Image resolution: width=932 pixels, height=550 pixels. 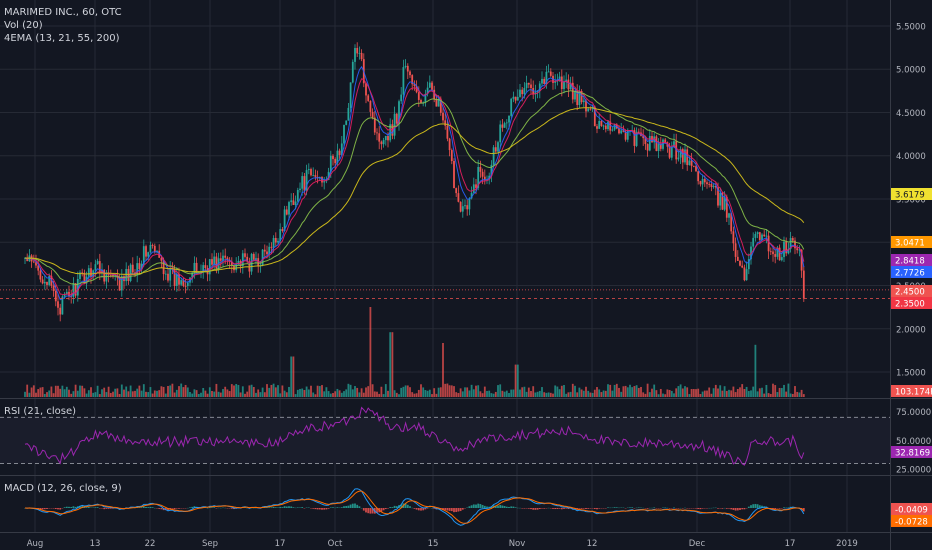 I want to click on time-axis: Aug 13 22 Sep 17 Oct 15 Nov 12 Dec 17 2019, so click(x=442, y=544).